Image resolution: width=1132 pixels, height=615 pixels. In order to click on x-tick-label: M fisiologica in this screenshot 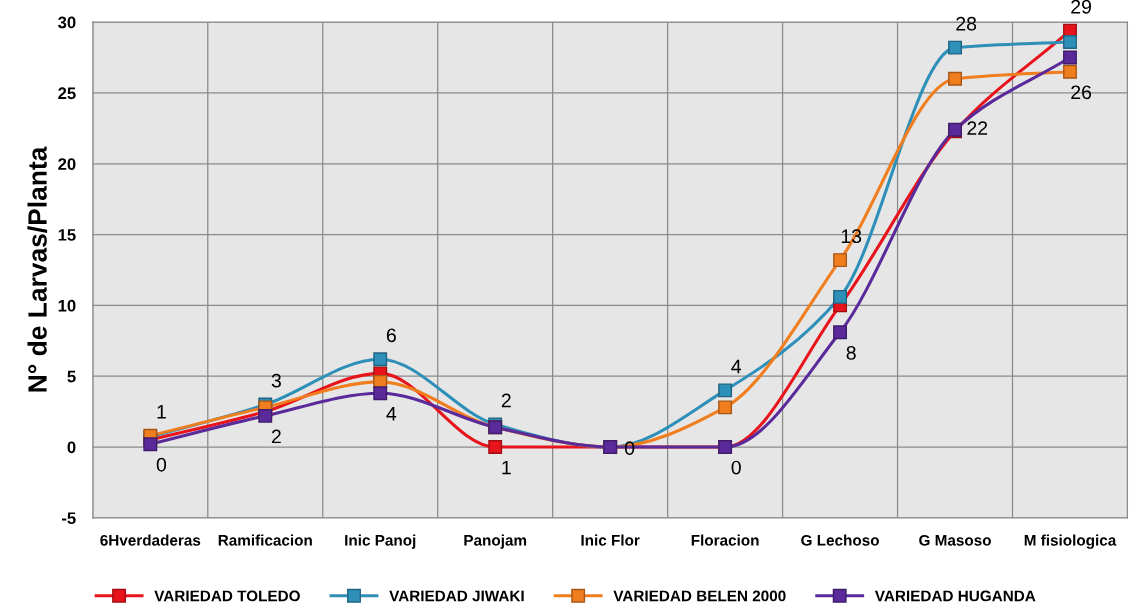, I will do `click(1070, 541)`.